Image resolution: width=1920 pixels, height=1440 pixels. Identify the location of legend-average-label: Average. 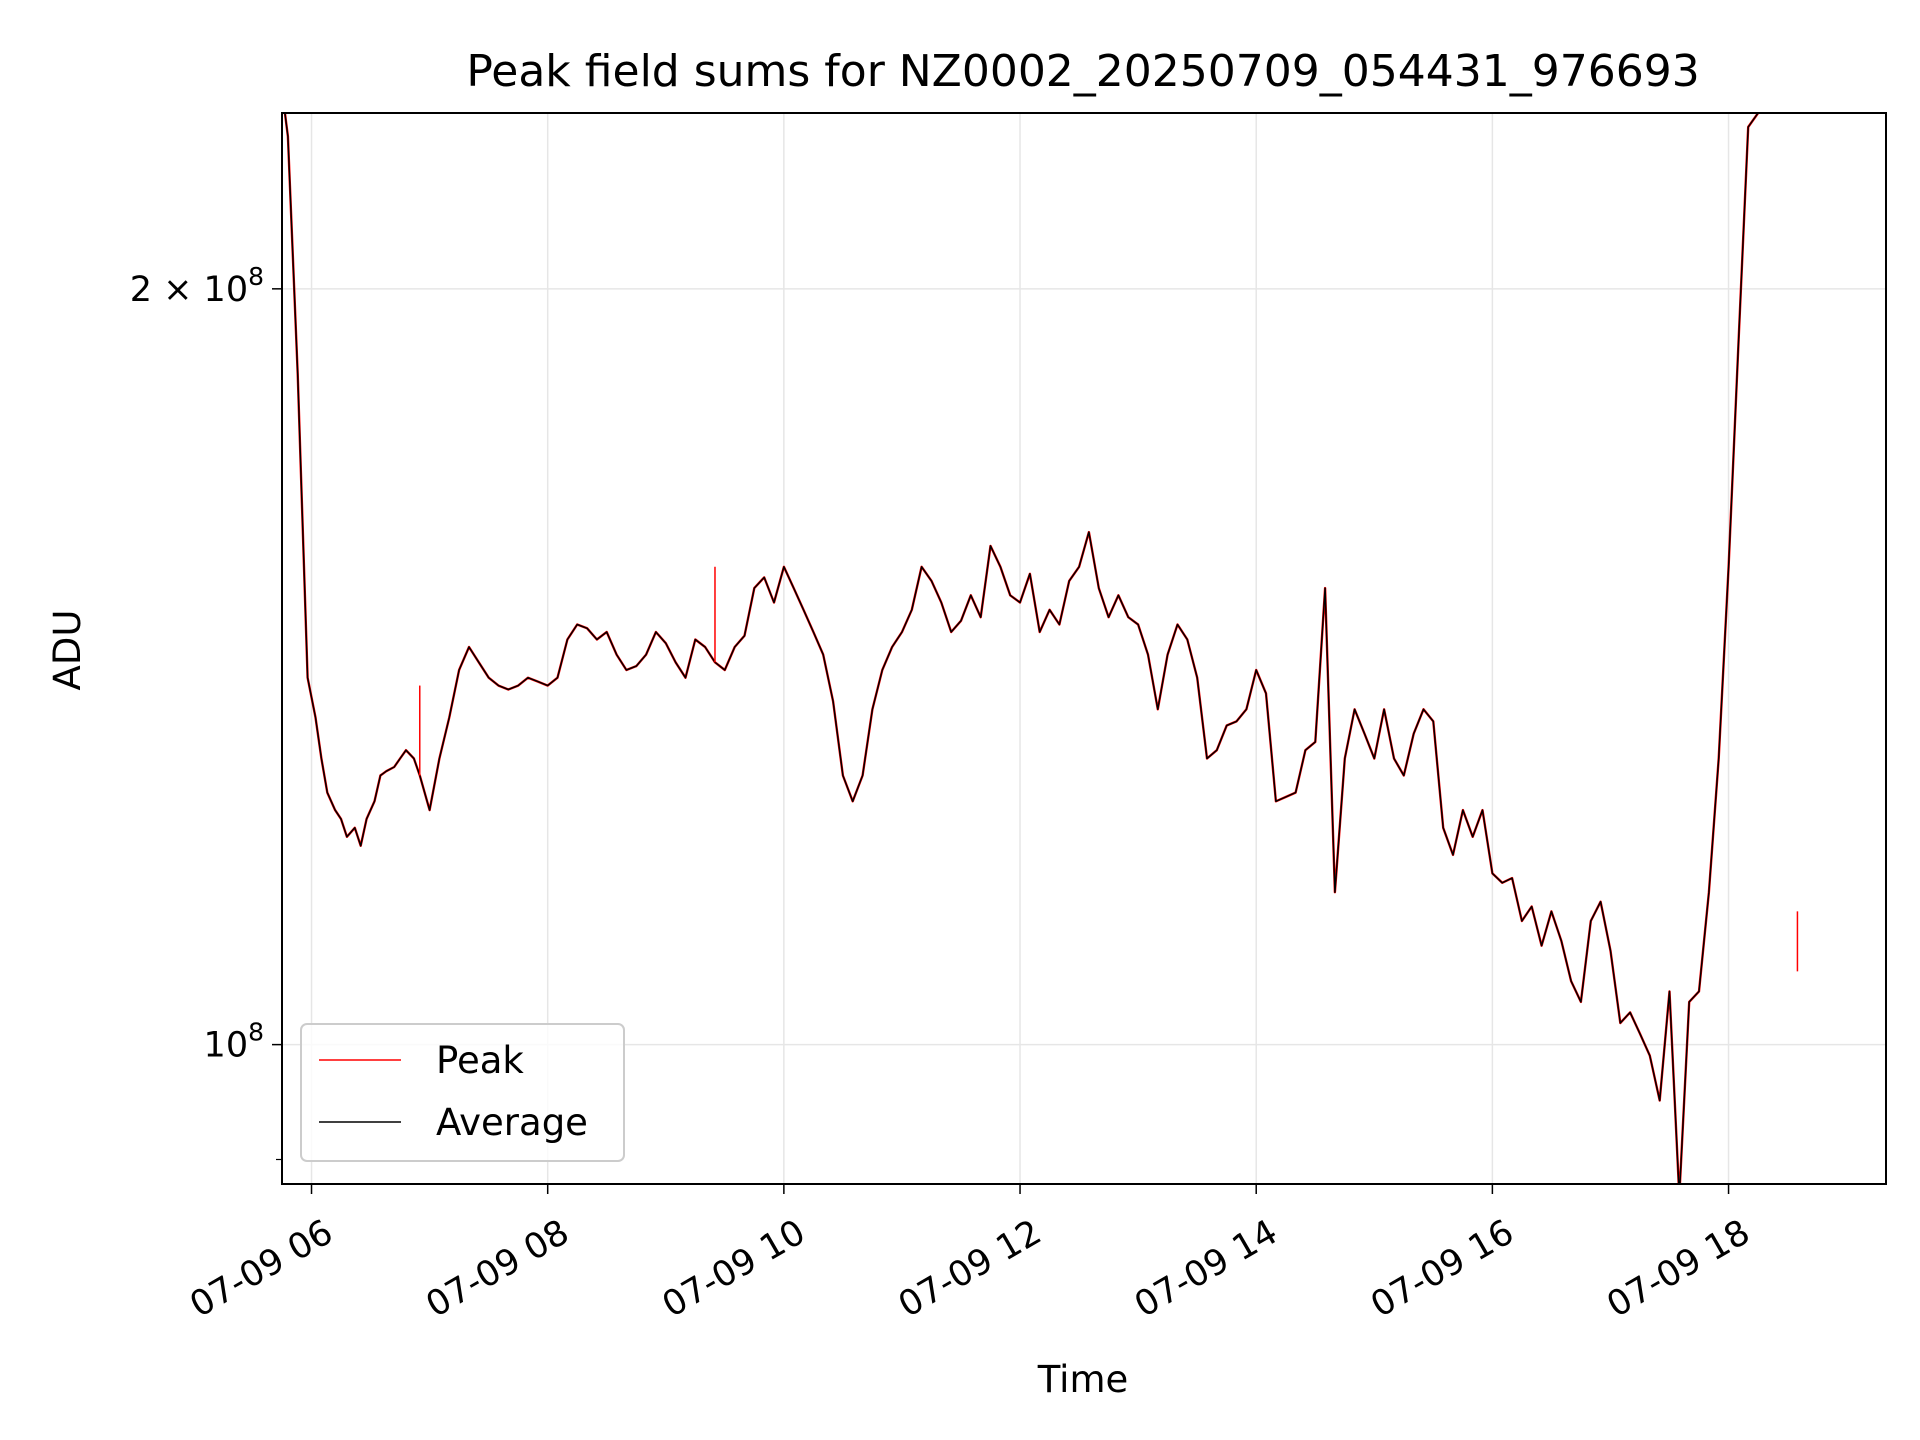
(512, 1122).